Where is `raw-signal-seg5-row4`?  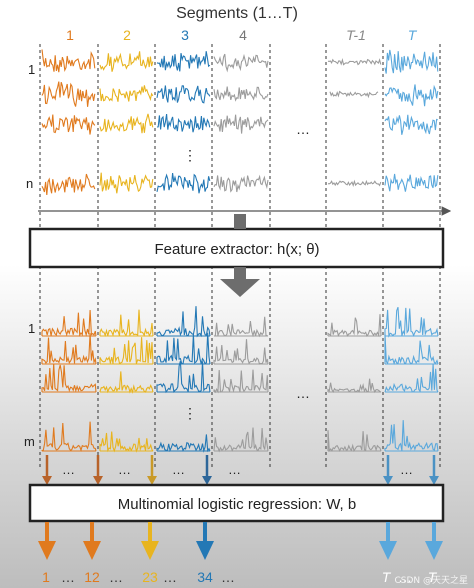
raw-signal-seg5-row4 is located at coordinates (354, 183).